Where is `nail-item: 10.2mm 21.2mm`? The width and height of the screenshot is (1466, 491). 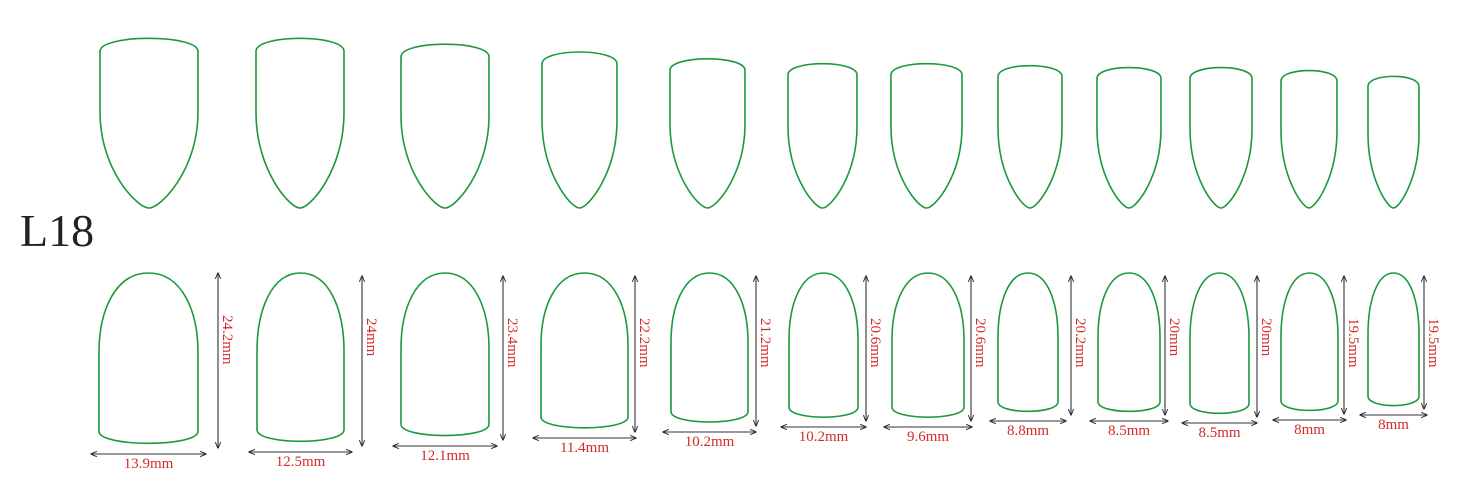 nail-item: 10.2mm 21.2mm is located at coordinates (718, 361).